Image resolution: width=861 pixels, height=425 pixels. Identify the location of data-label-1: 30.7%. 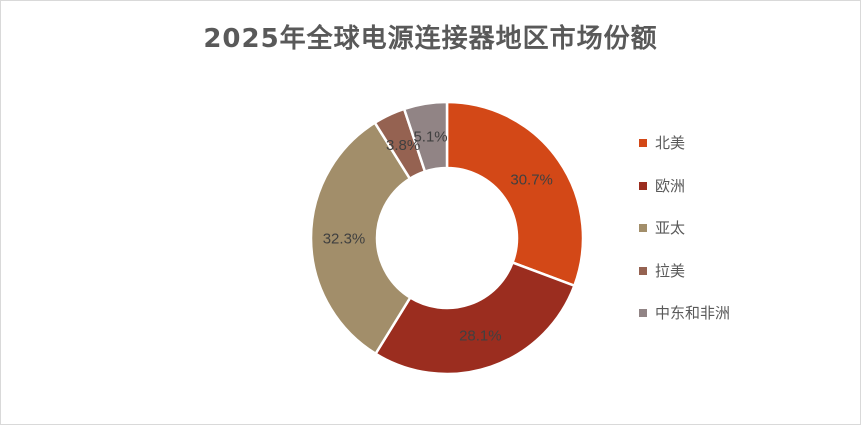
(531, 179).